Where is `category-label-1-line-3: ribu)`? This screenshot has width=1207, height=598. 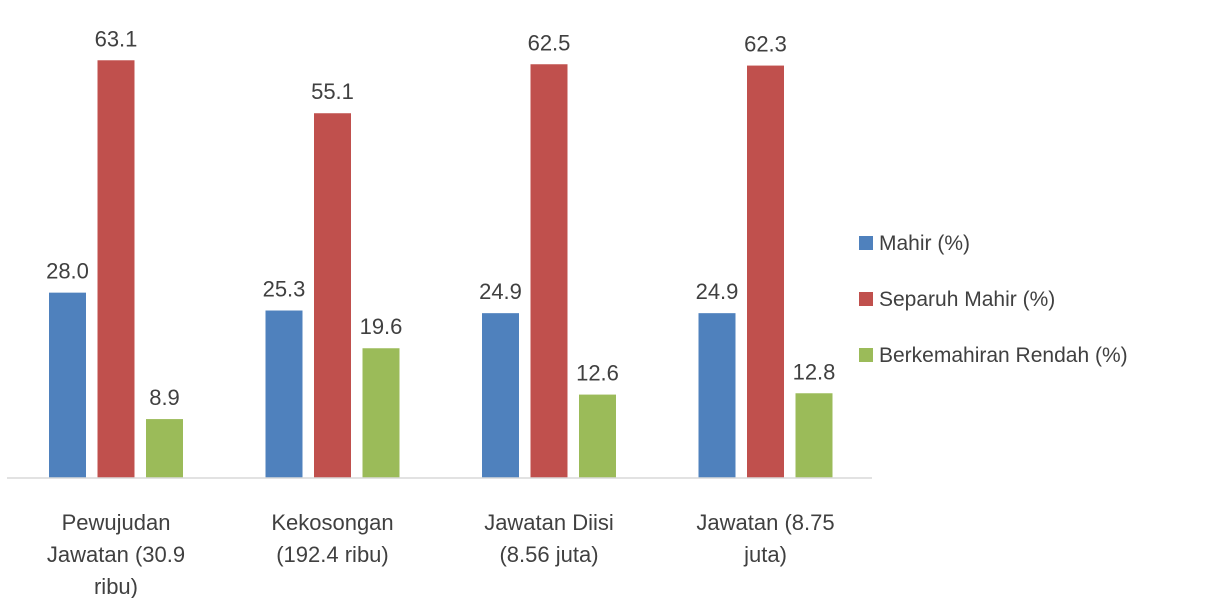 category-label-1-line-3: ribu) is located at coordinates (116, 586).